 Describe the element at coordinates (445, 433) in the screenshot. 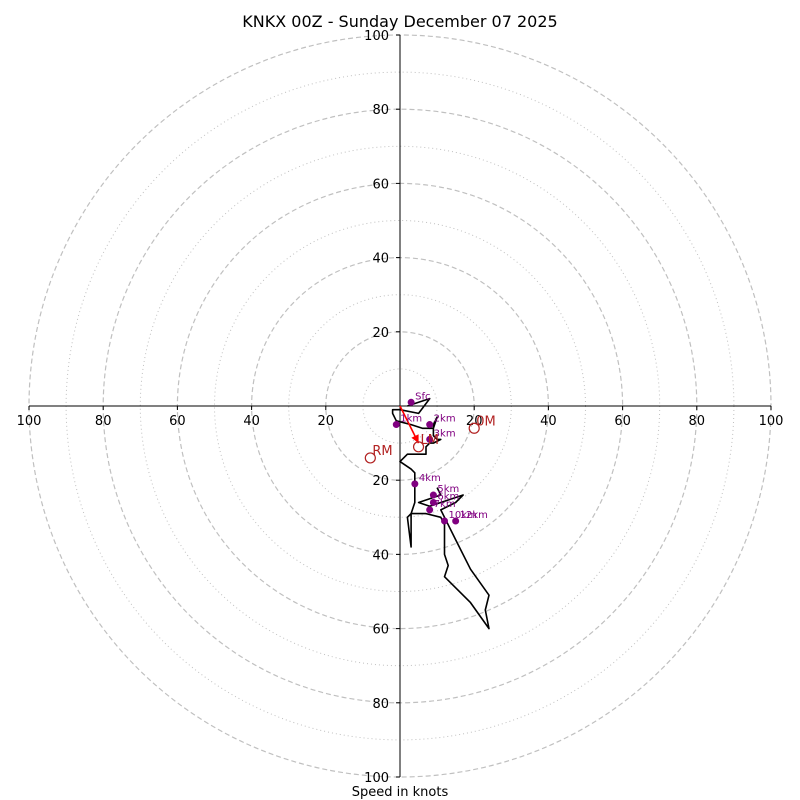

I see `height-label-3km: 3km` at that location.